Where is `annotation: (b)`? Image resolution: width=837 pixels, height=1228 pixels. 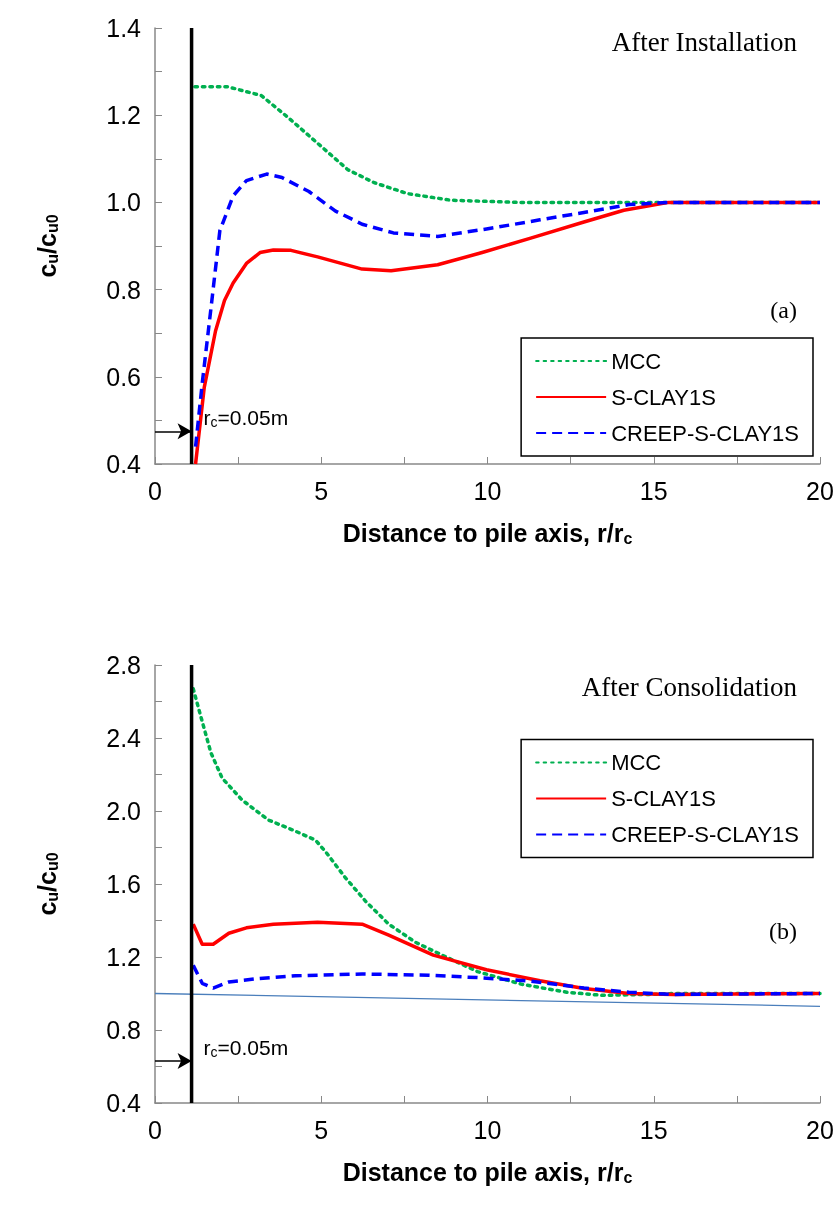 annotation: (b) is located at coordinates (783, 931).